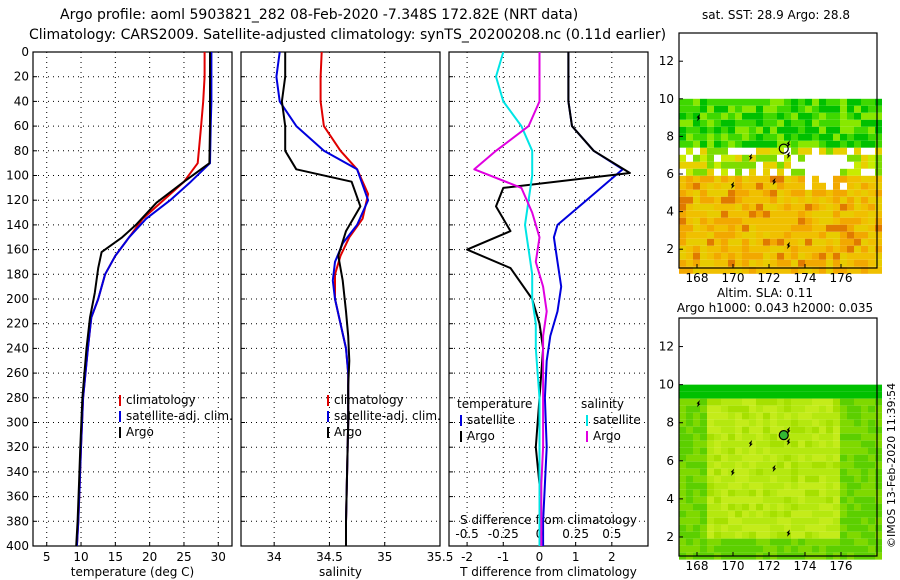  I want to click on diff-legend-label: satellite, so click(491, 420).